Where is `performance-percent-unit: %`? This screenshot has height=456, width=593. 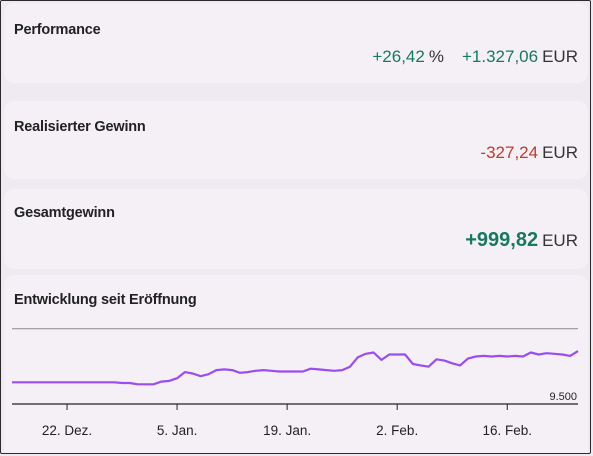
performance-percent-unit: % is located at coordinates (436, 56).